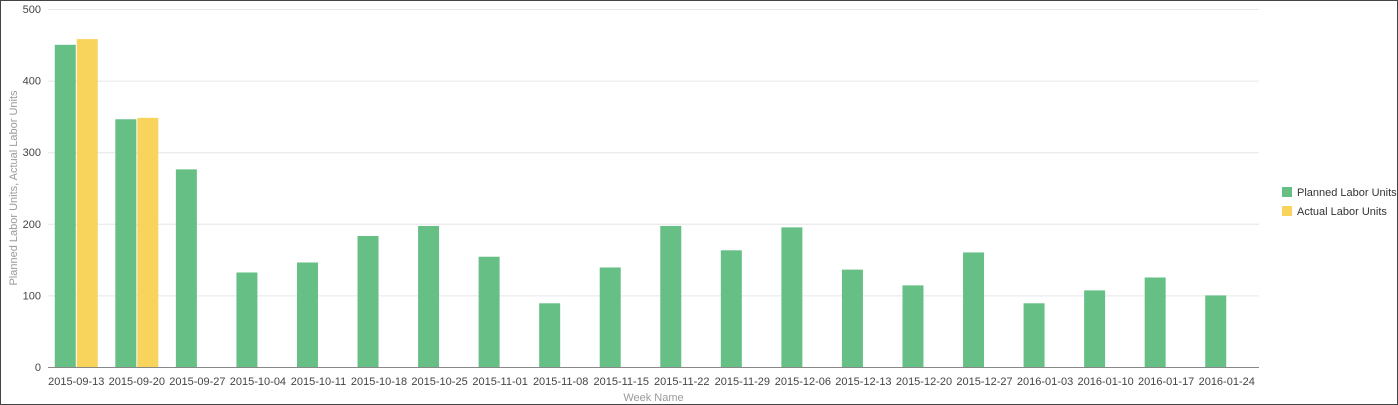  Describe the element at coordinates (318, 382) in the screenshot. I see `x-tick-label: 2015-10-11` at that location.